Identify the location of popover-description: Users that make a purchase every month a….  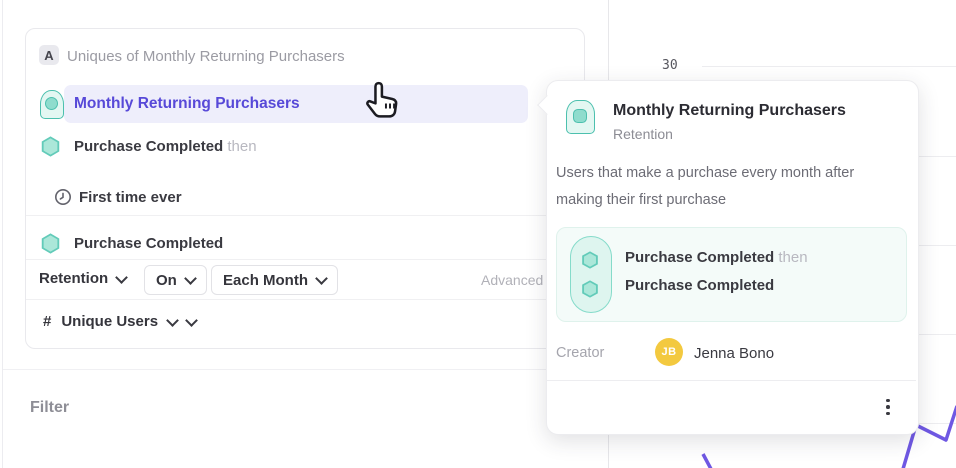
(705, 186).